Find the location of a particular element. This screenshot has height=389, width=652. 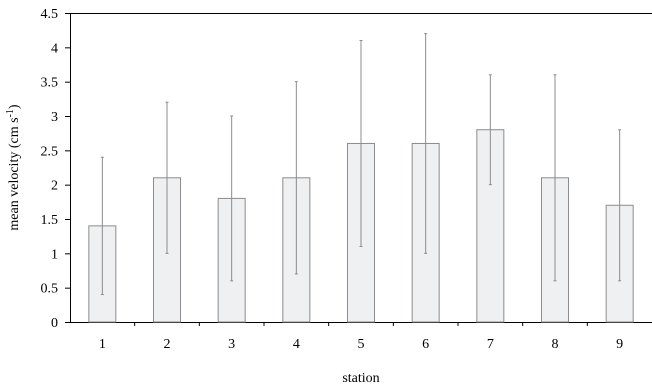

x-tick-label: 7 is located at coordinates (490, 344).